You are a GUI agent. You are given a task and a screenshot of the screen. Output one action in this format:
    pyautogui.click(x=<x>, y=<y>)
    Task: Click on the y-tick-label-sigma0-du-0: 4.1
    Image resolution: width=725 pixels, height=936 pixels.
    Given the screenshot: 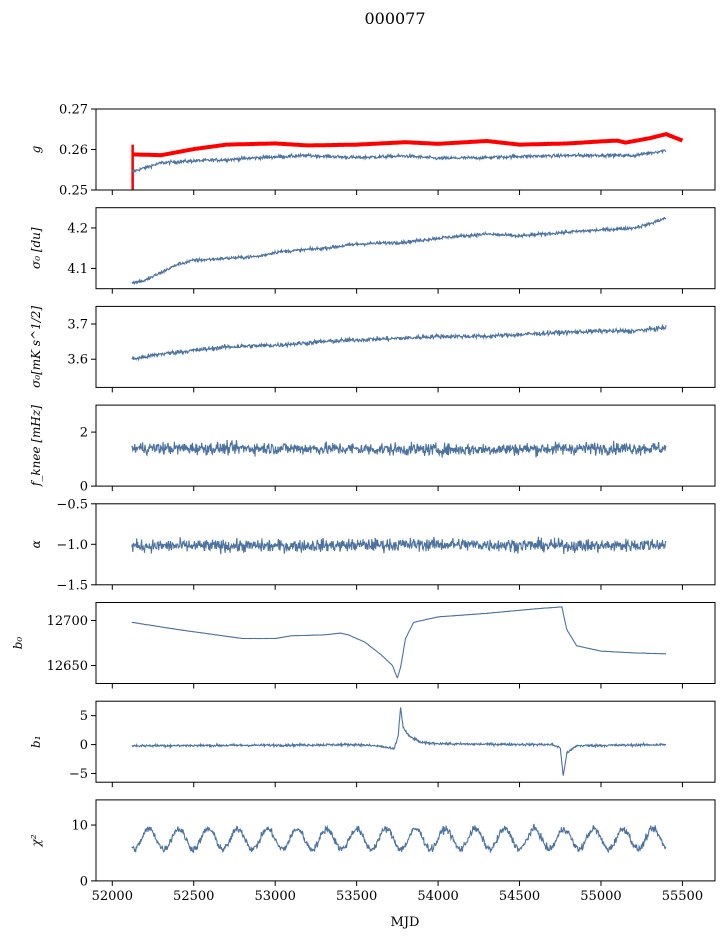 What is the action you would take?
    pyautogui.click(x=77, y=269)
    